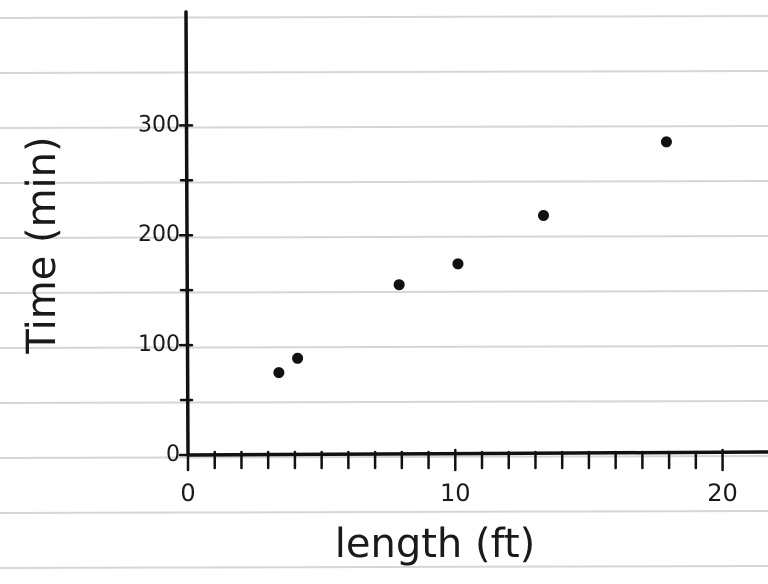 The image size is (768, 584). I want to click on x-axis-label: length (ft), so click(435, 544).